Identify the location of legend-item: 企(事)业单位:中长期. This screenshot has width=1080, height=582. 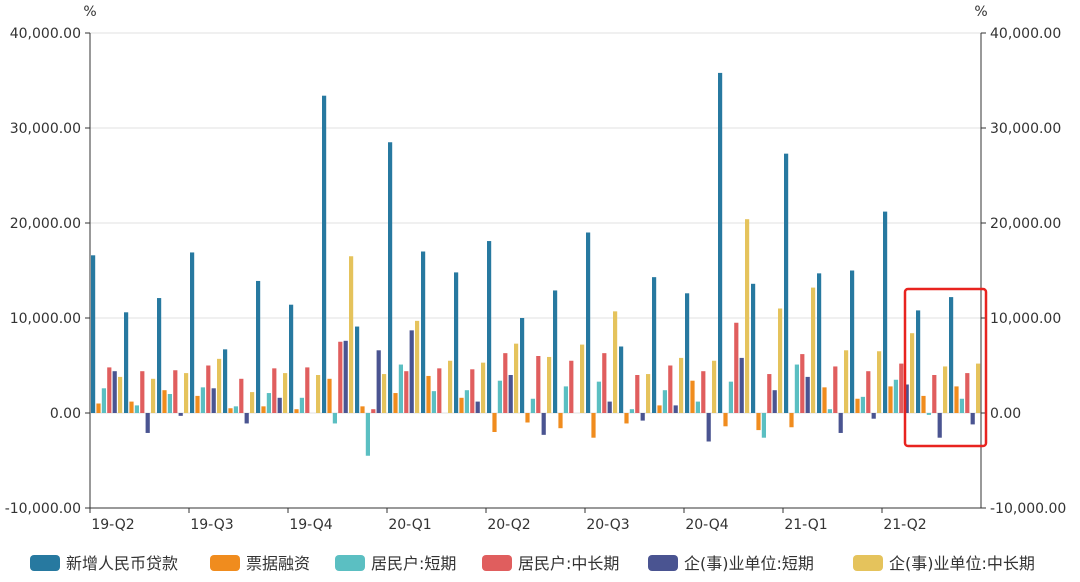
(944, 563).